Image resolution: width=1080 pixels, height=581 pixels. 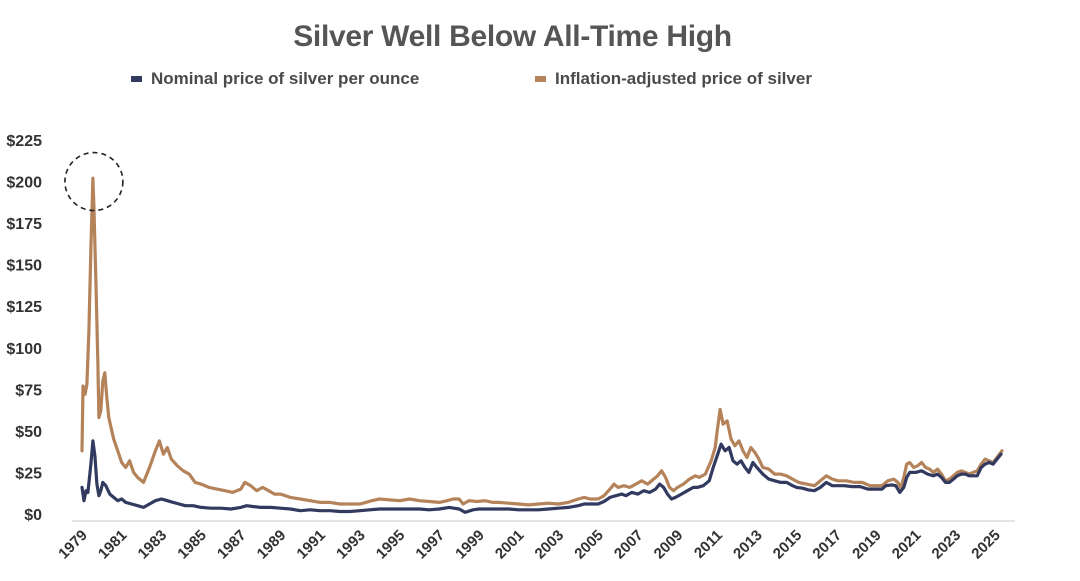 What do you see at coordinates (512, 36) in the screenshot?
I see `chart-title: Silver Well Below All-Time High` at bounding box center [512, 36].